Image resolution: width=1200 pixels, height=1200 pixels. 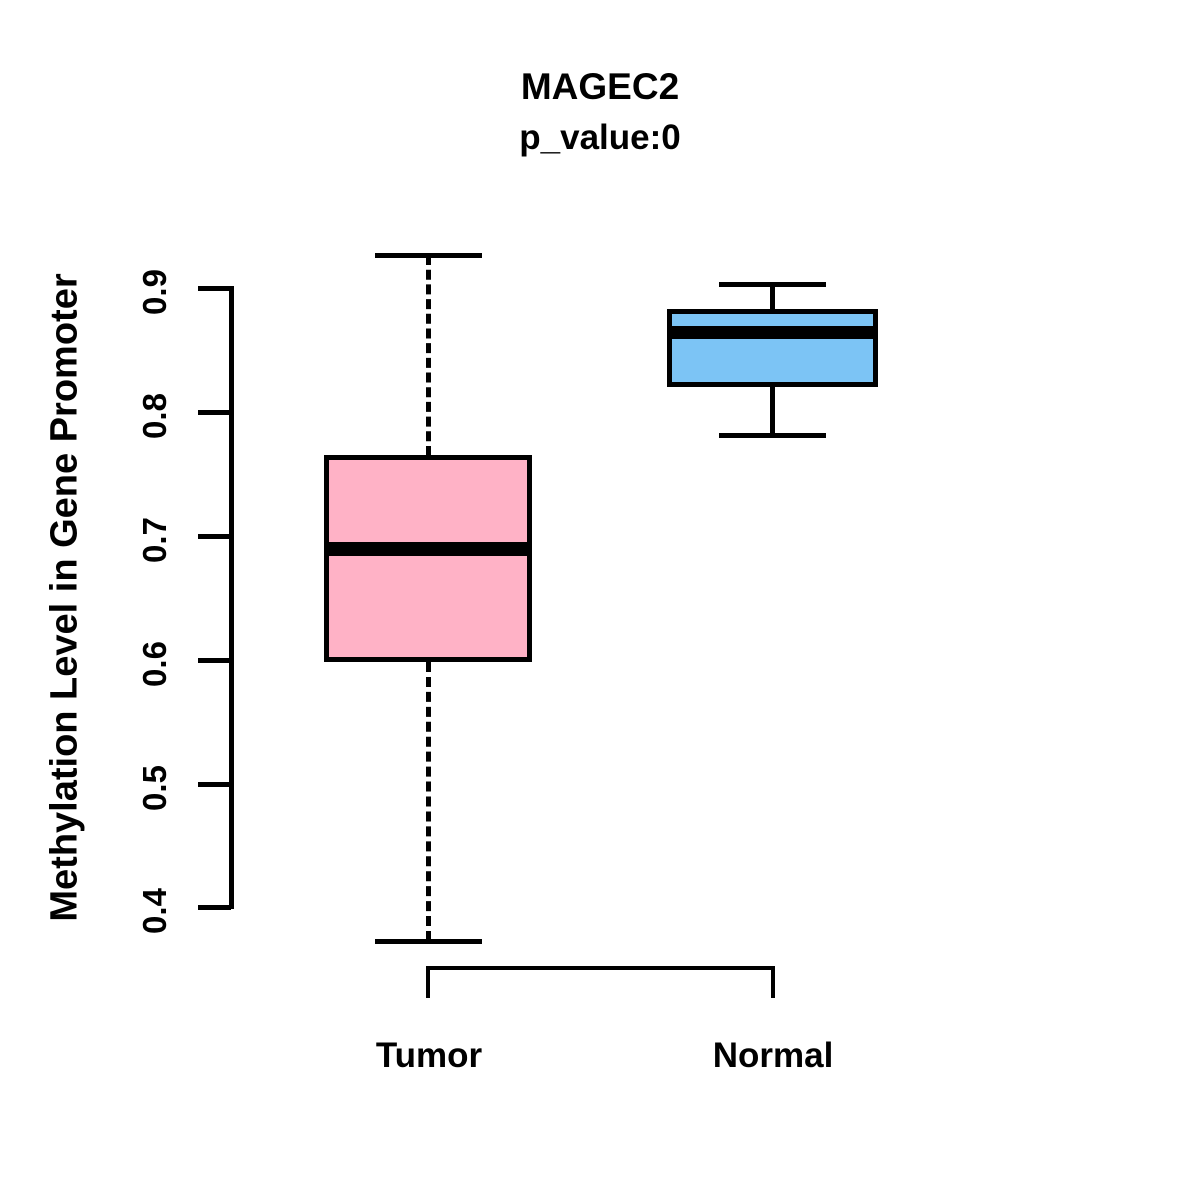 What do you see at coordinates (428, 558) in the screenshot?
I see `tumor-box` at bounding box center [428, 558].